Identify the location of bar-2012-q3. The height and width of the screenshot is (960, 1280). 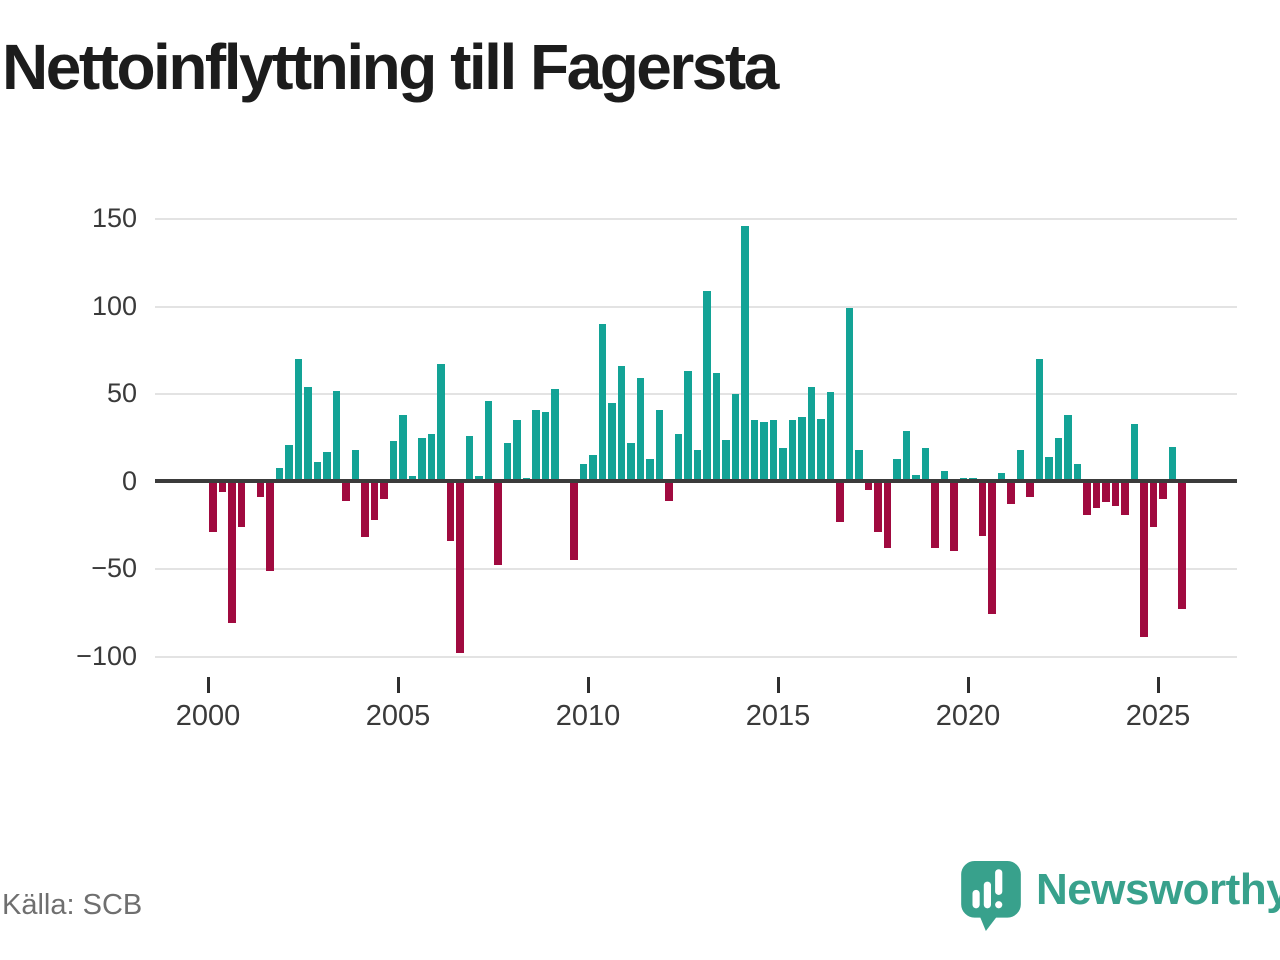
(688, 426).